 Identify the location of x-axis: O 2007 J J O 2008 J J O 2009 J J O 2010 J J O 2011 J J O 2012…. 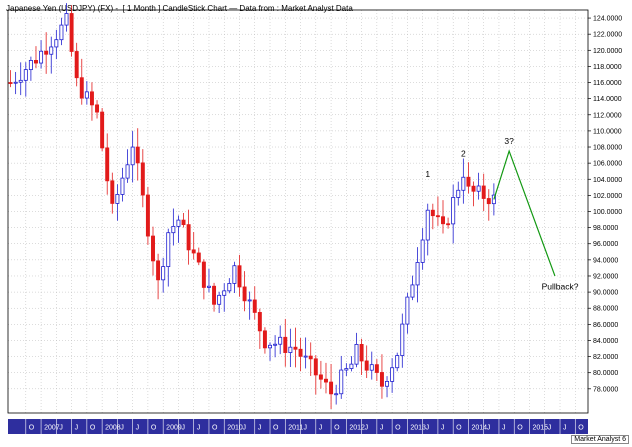
(298, 426).